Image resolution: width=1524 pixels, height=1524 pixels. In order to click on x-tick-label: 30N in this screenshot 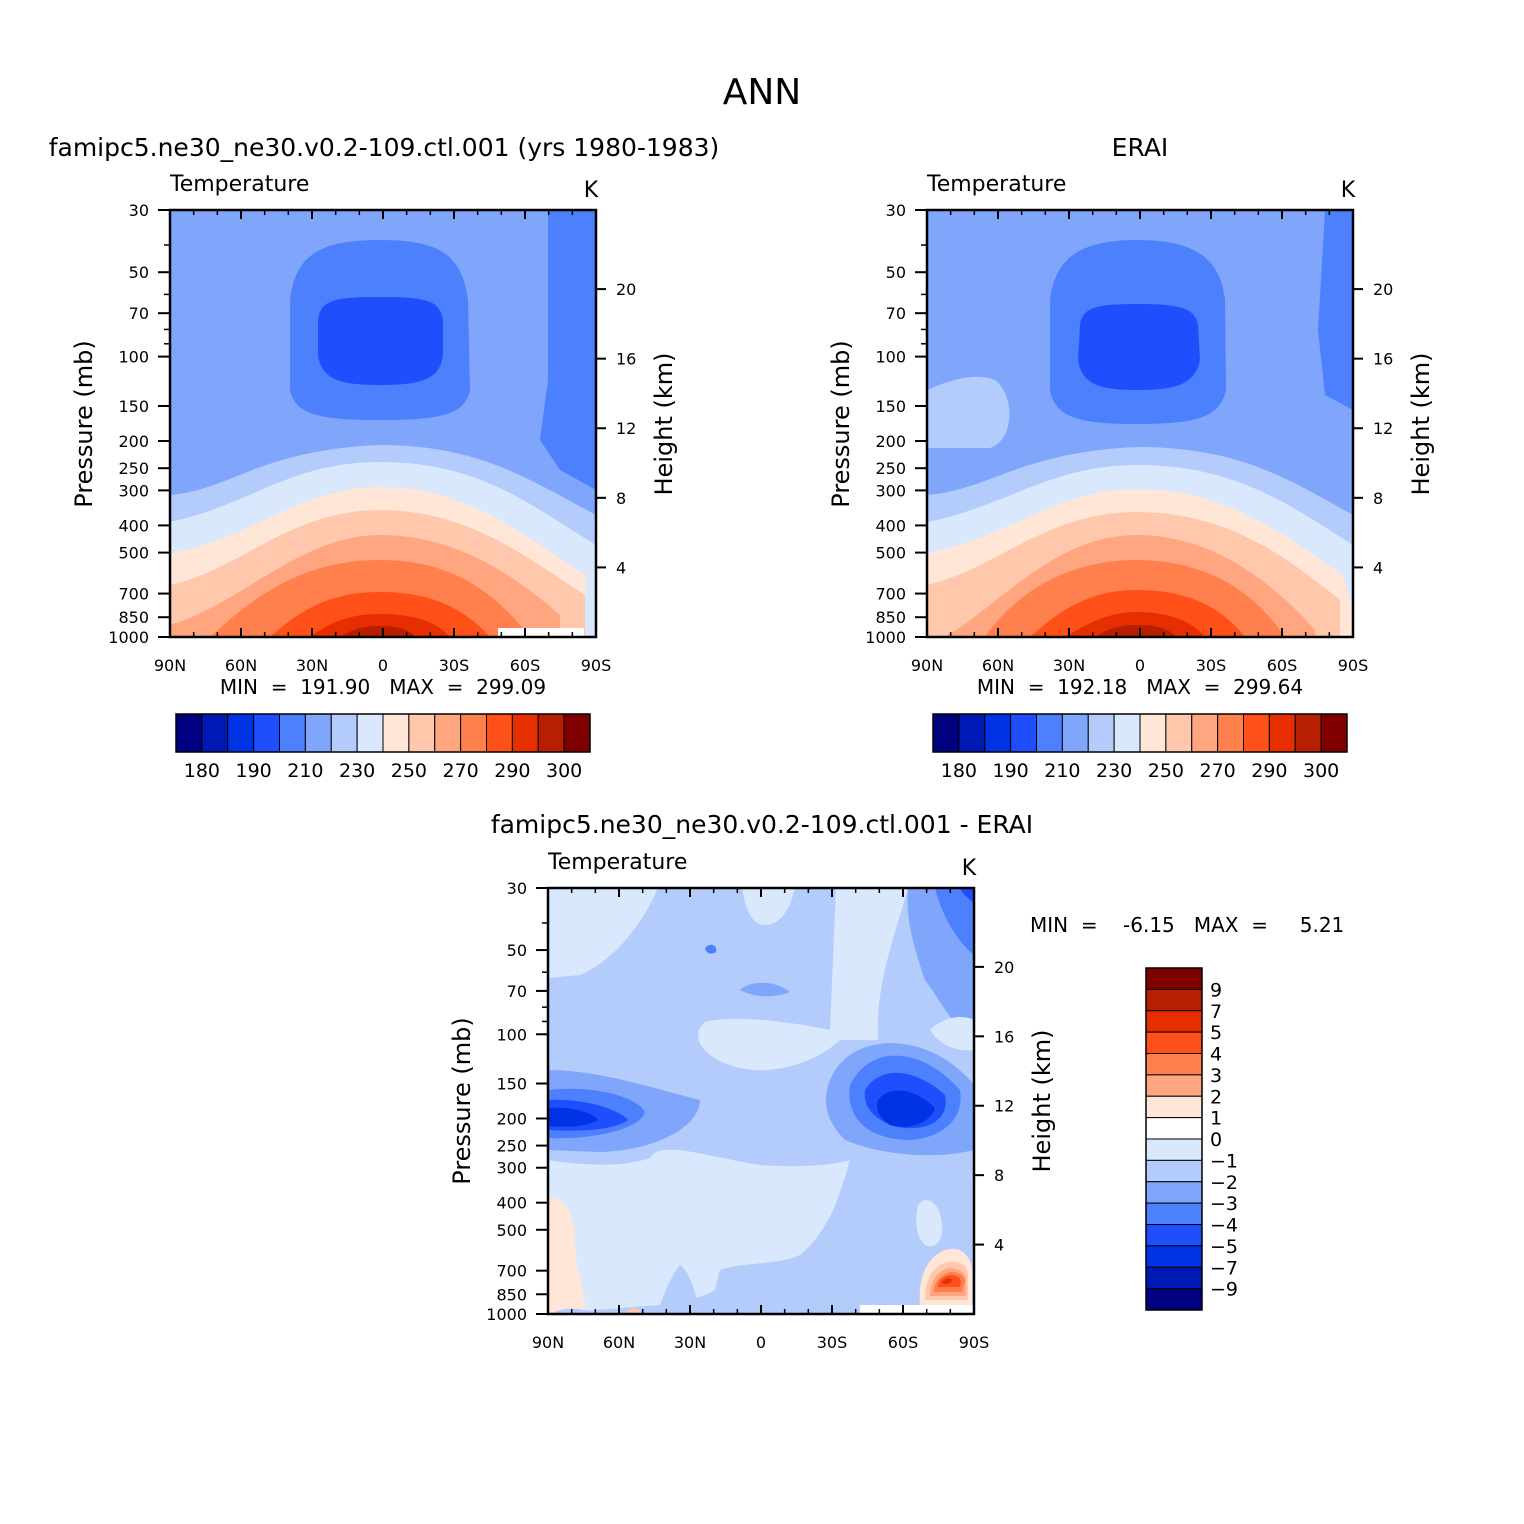, I will do `click(312, 665)`.